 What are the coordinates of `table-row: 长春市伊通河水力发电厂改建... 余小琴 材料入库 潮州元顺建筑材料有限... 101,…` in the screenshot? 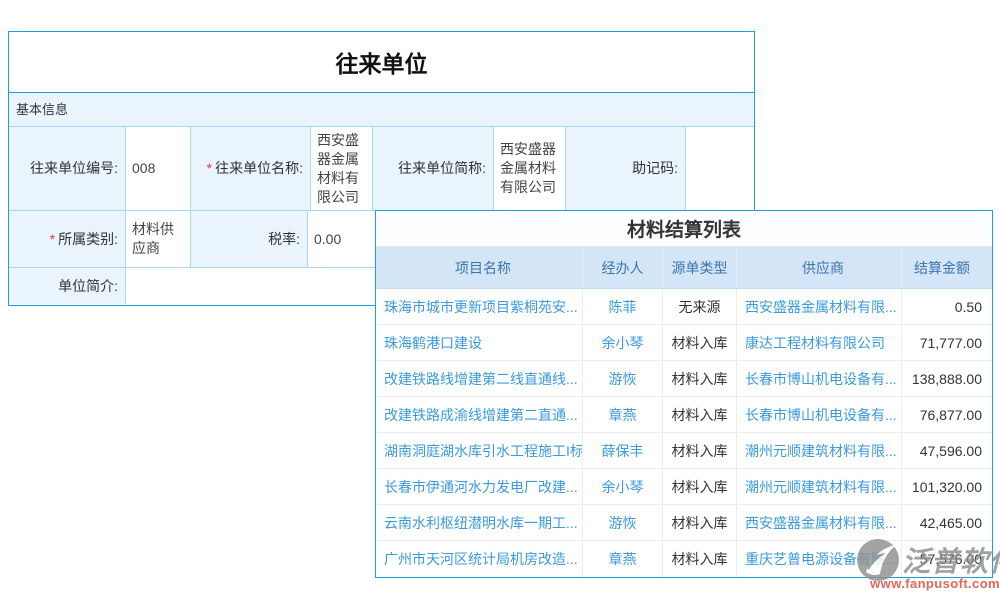 It's located at (684, 487).